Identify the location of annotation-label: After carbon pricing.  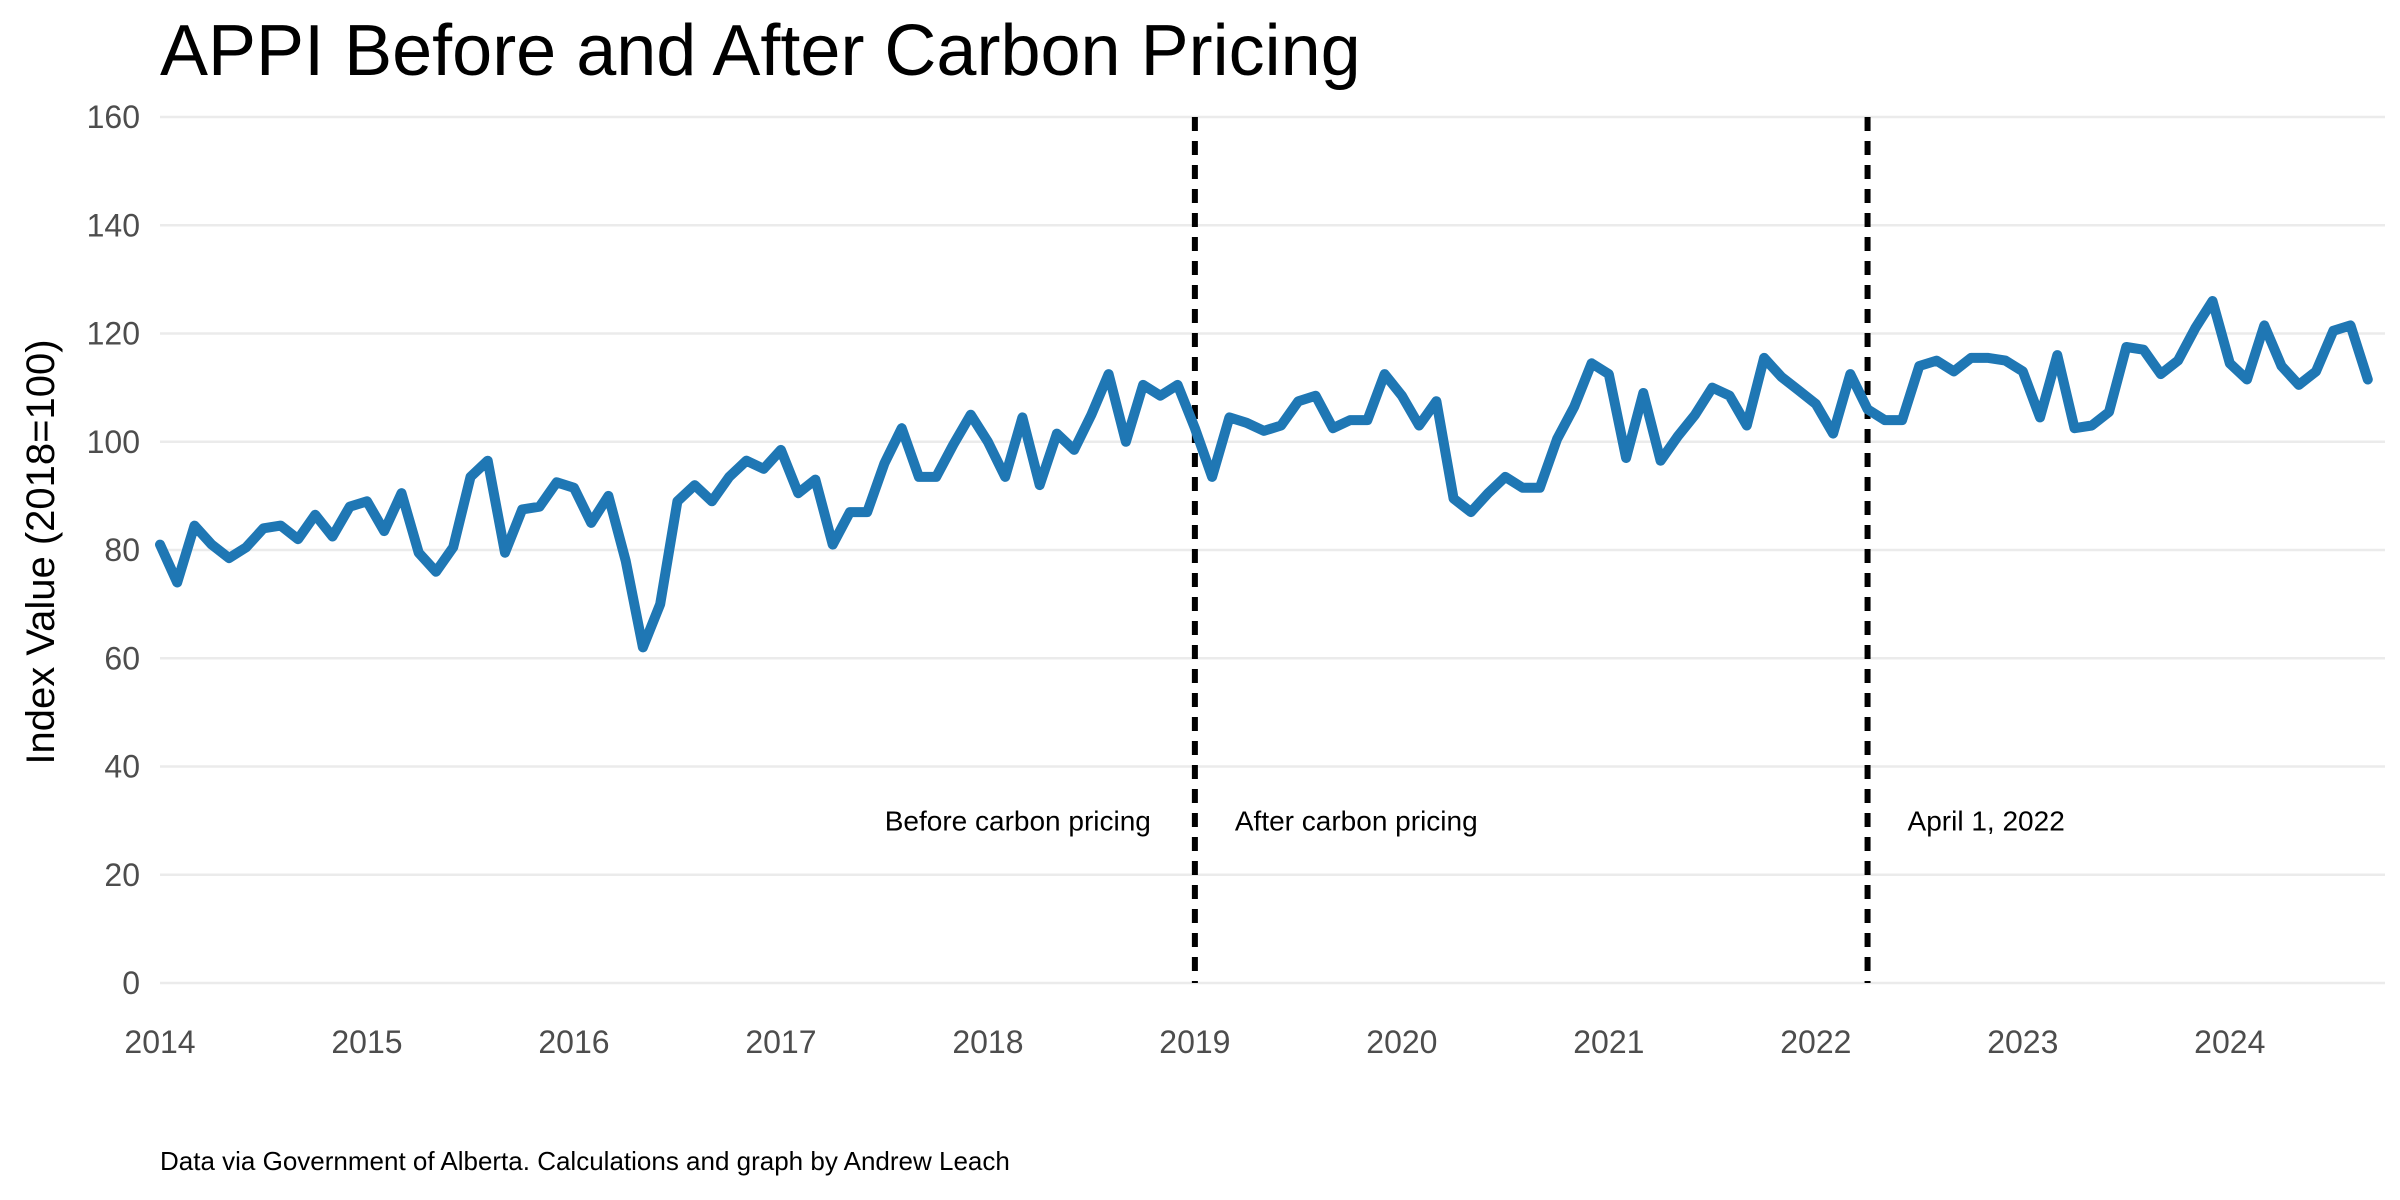
(1356, 821).